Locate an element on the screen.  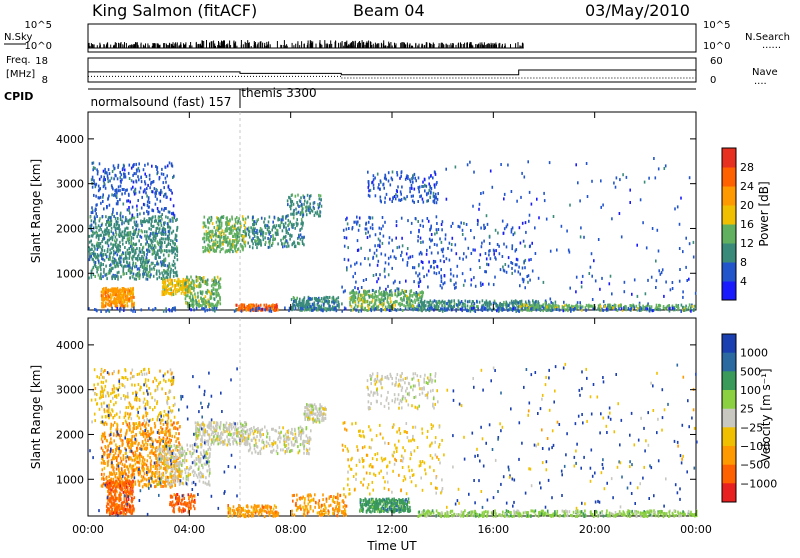
freq-series-line is located at coordinates (392, 72).